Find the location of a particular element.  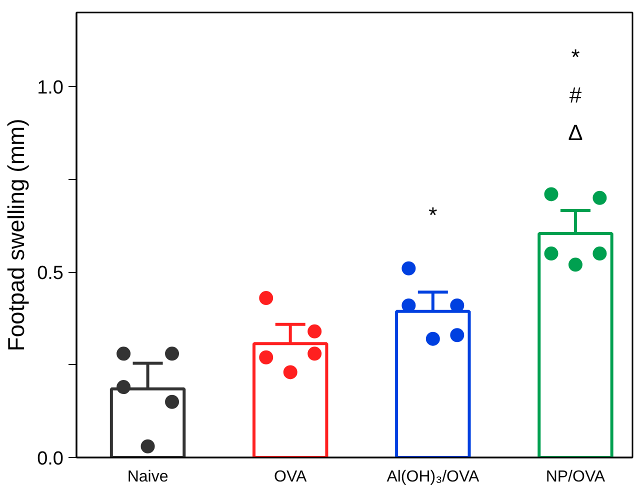

annotation: Δ is located at coordinates (576, 133).